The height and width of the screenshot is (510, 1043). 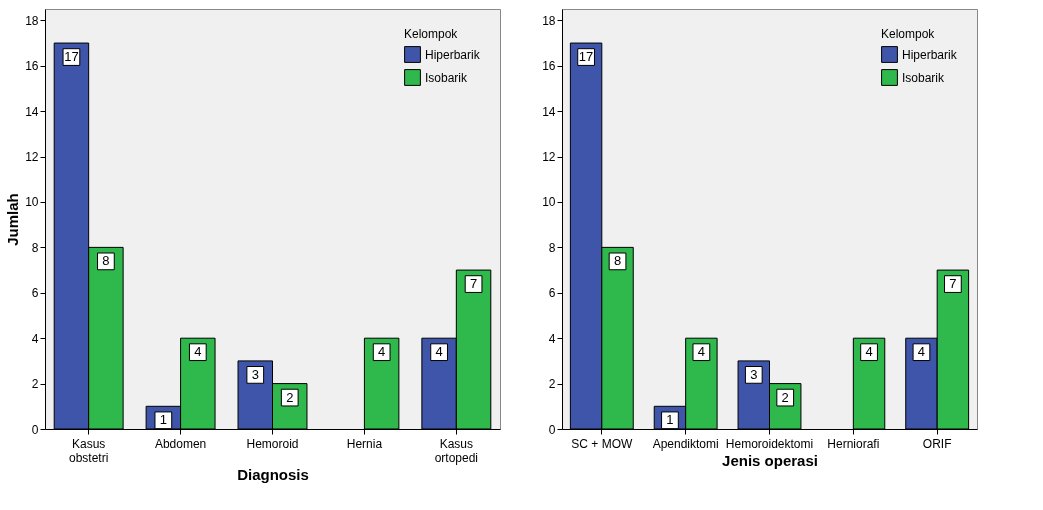 What do you see at coordinates (853, 443) in the screenshot?
I see `x-tick-label: Herniorafi` at bounding box center [853, 443].